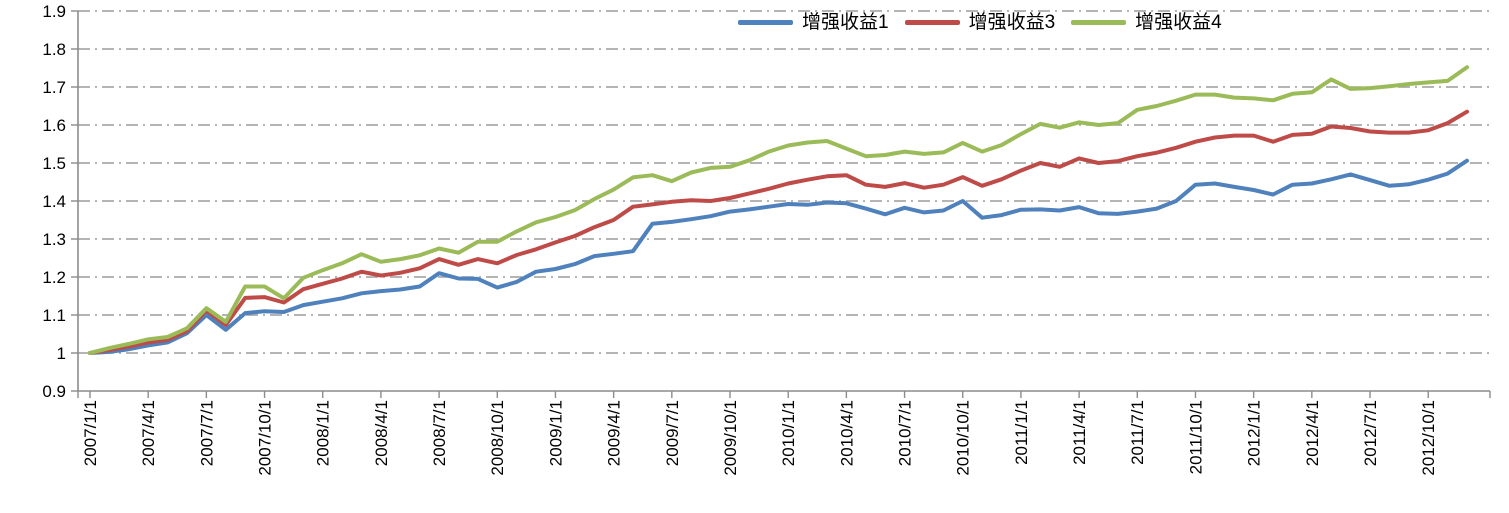 The image size is (1509, 513). I want to click on x-tick-label: 2007/1/1, so click(90, 433).